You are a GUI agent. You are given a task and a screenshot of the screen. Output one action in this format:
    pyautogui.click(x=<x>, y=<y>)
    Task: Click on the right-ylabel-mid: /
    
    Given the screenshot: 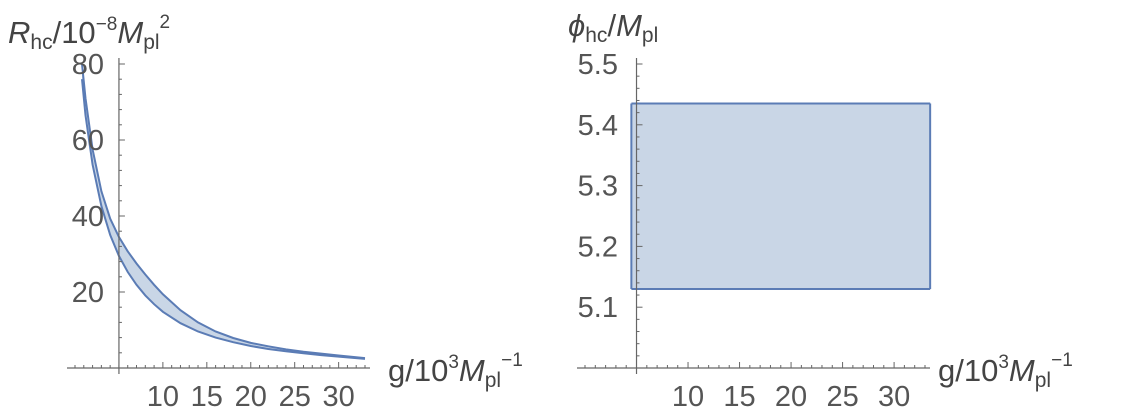 What is the action you would take?
    pyautogui.click(x=611, y=25)
    